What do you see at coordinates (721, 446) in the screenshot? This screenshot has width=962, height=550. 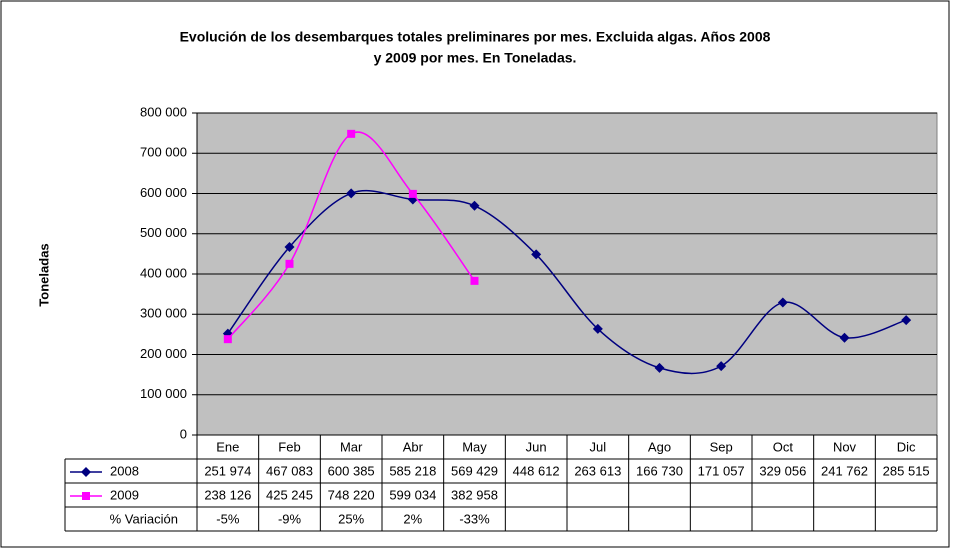 I see `x-tick-label: Sep` at bounding box center [721, 446].